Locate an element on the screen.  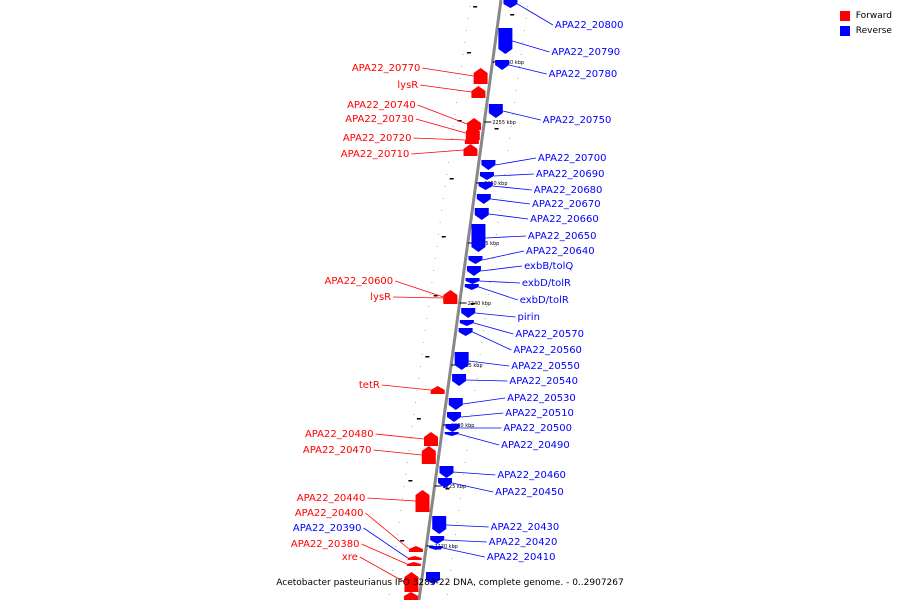
gene-label-forward: APA22_20730 is located at coordinates (379, 119).